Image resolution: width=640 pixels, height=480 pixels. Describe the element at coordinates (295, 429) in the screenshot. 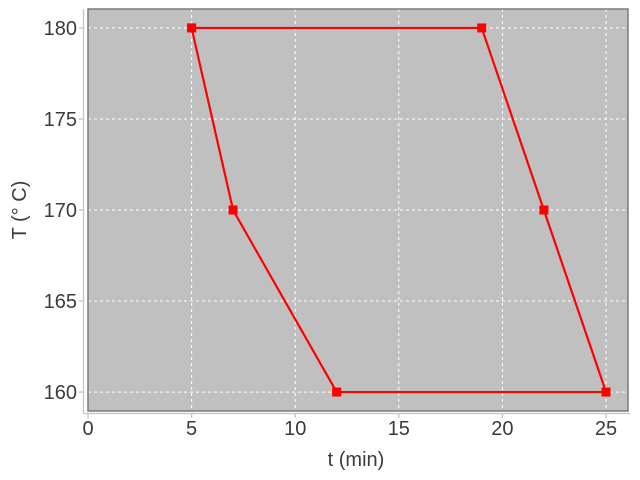

I see `x-tick-label: 10` at that location.